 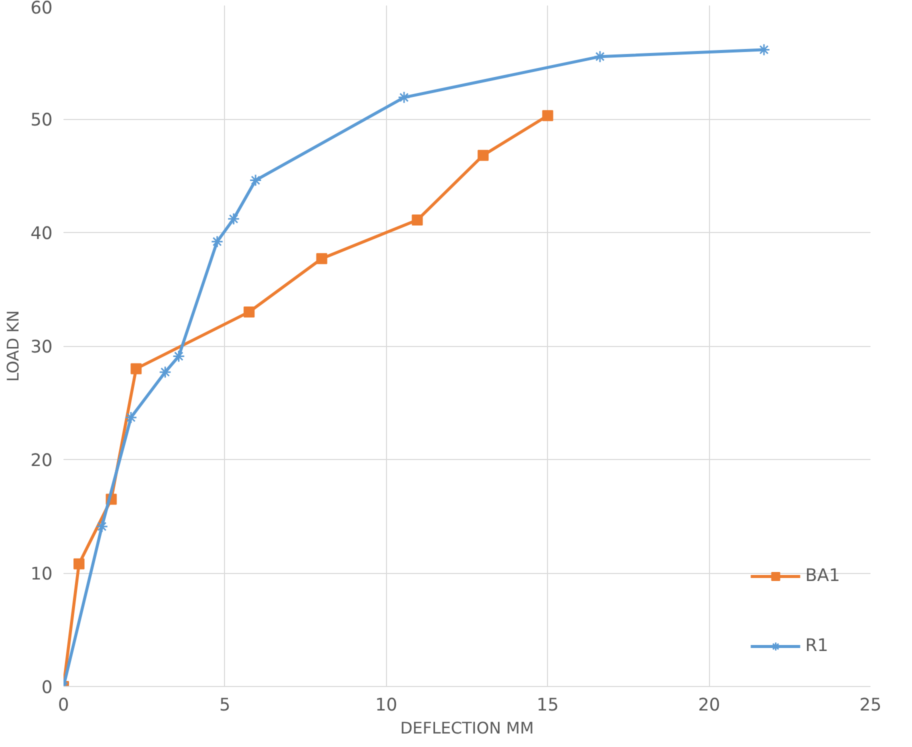 I want to click on legend-label: R1, so click(x=816, y=646).